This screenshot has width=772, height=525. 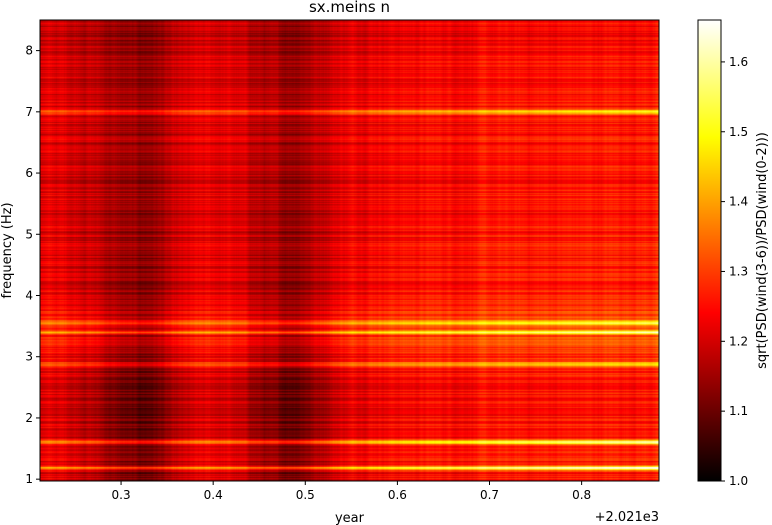 I want to click on colorbar-tick-label: 1.3, so click(x=738, y=271).